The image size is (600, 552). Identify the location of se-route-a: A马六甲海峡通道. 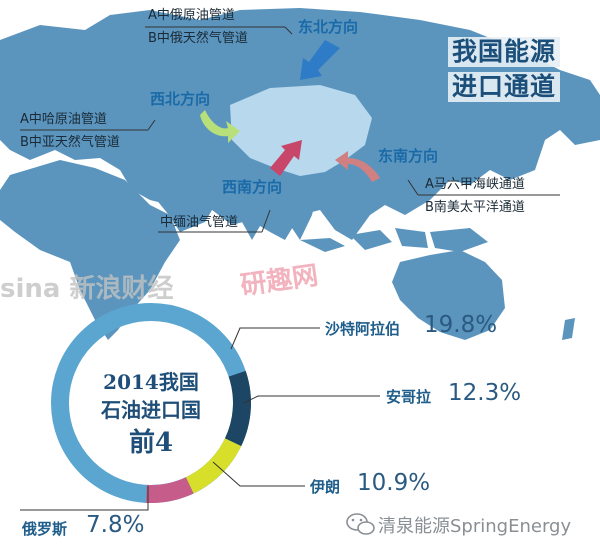
(475, 184).